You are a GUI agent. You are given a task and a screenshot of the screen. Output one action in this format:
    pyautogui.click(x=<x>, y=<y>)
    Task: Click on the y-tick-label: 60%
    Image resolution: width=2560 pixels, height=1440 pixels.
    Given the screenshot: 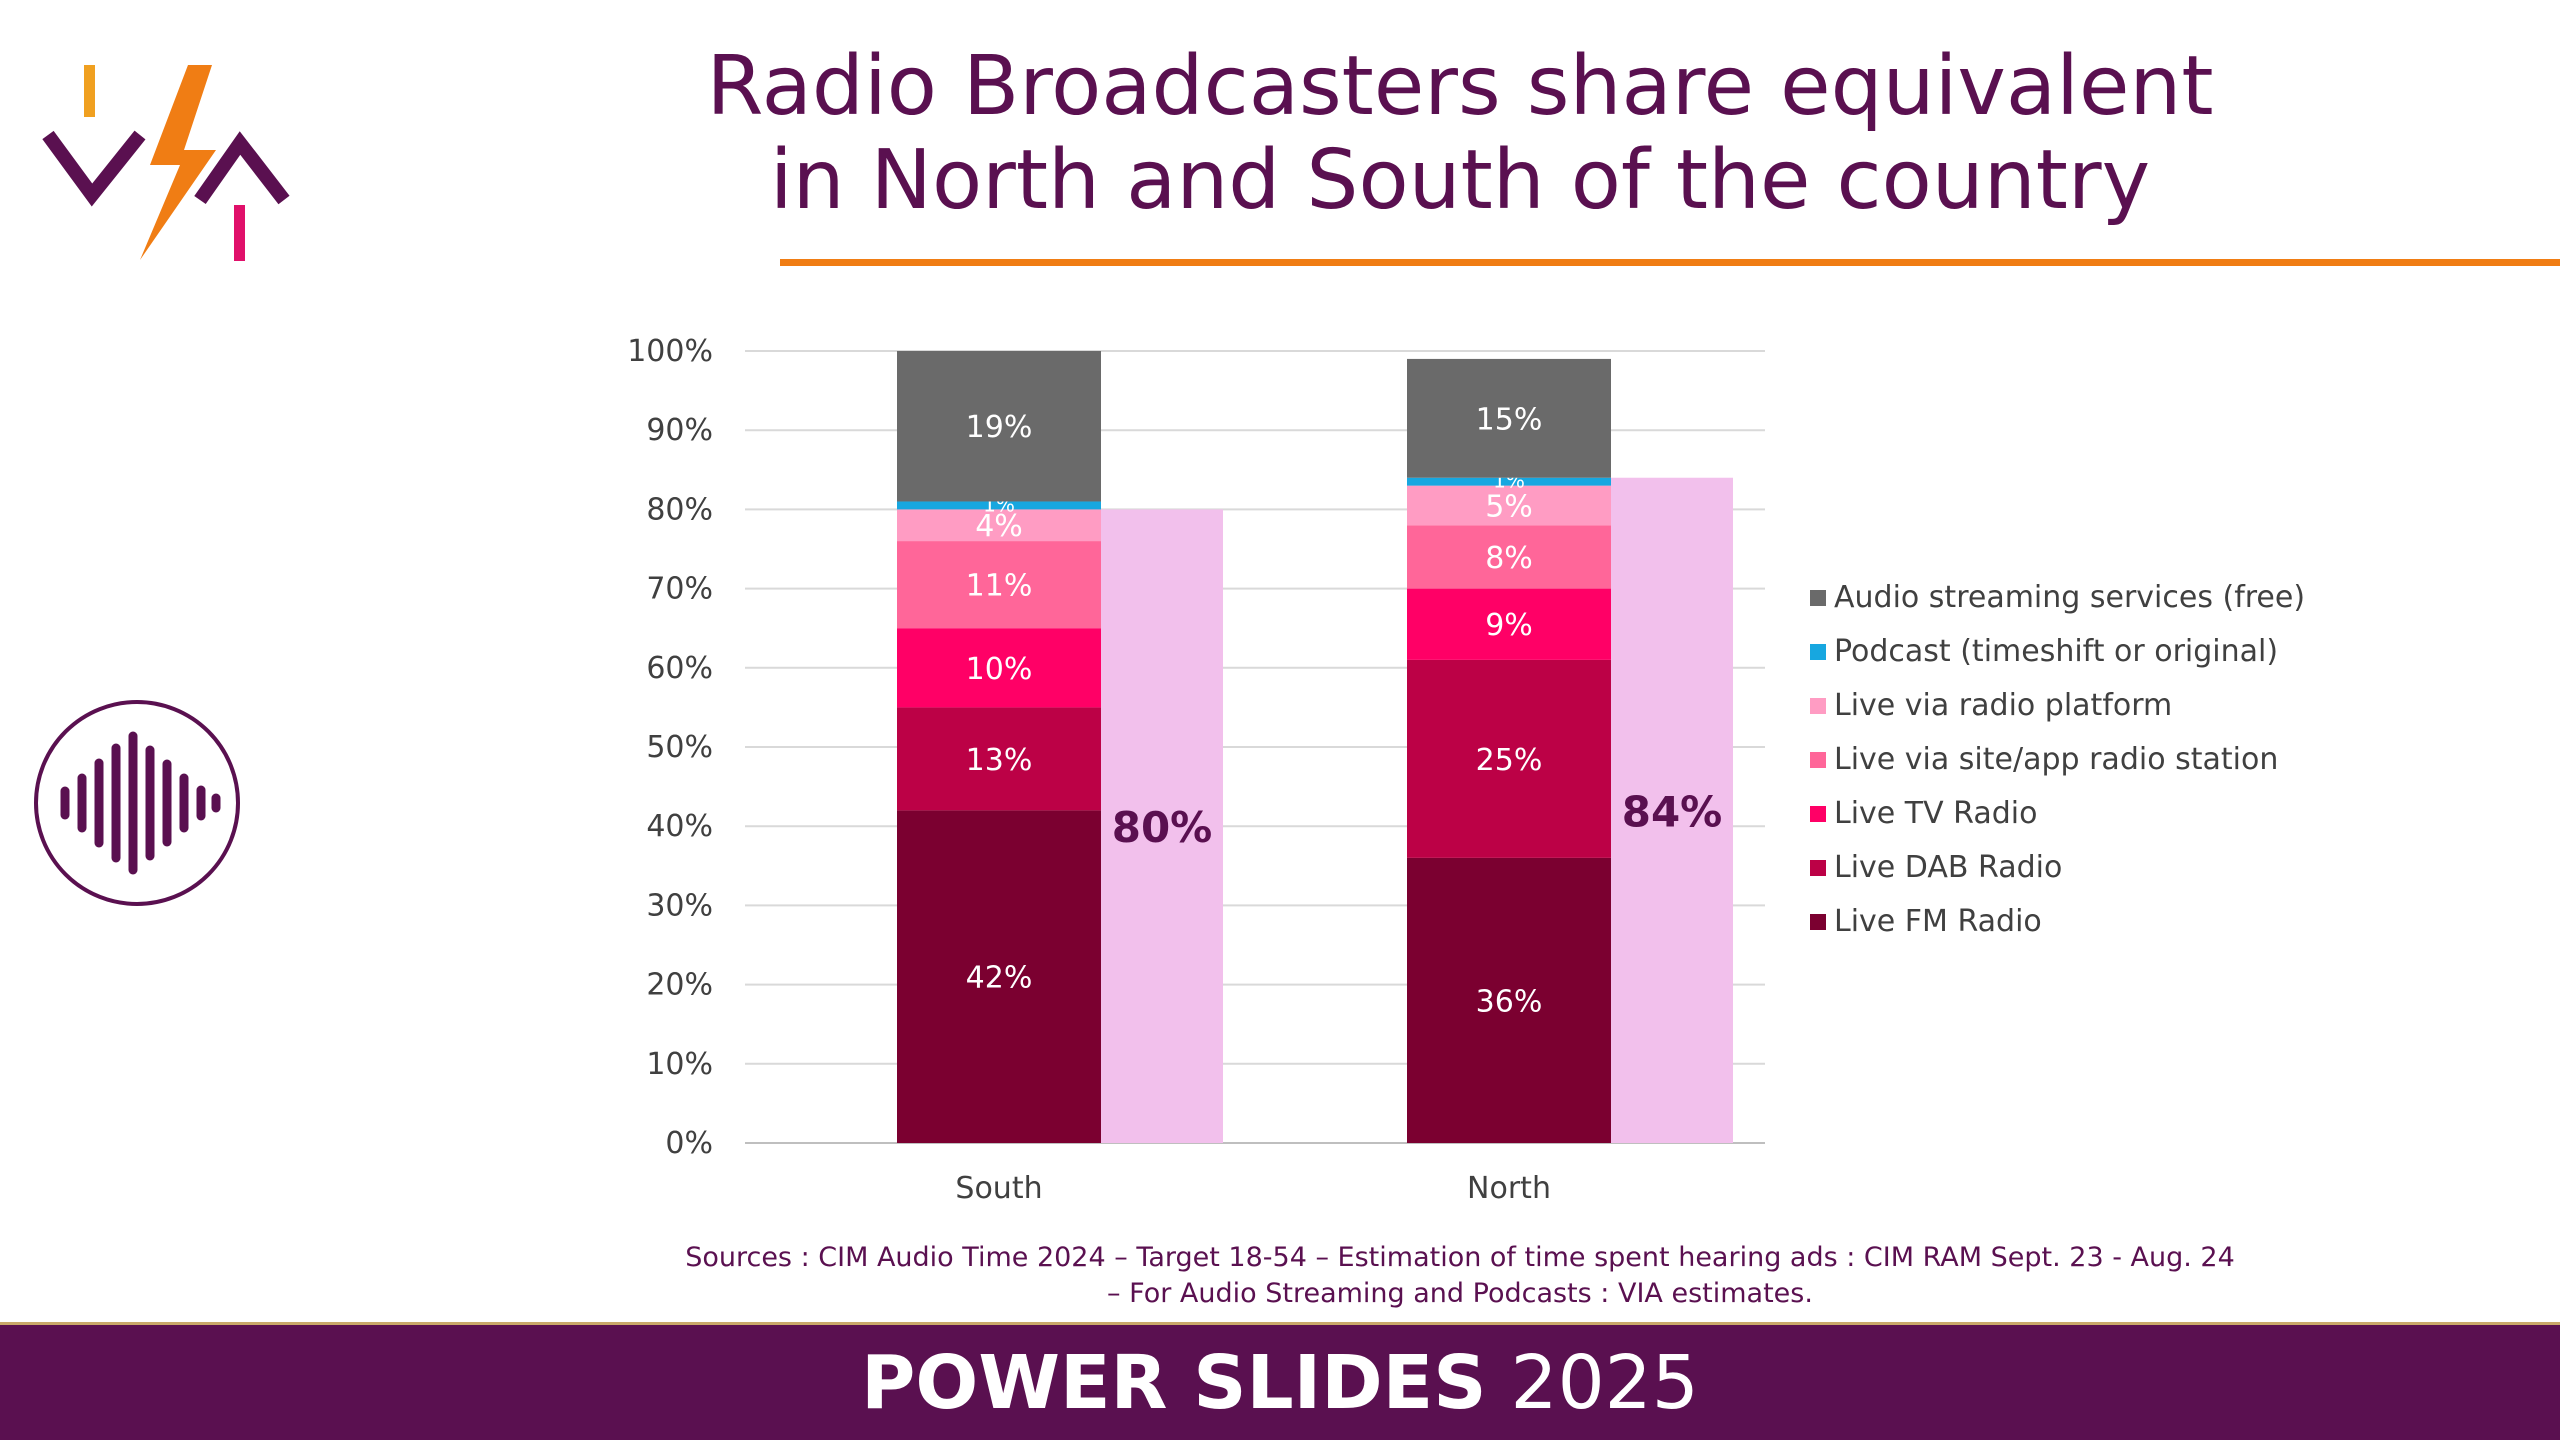 What is the action you would take?
    pyautogui.click(x=679, y=668)
    